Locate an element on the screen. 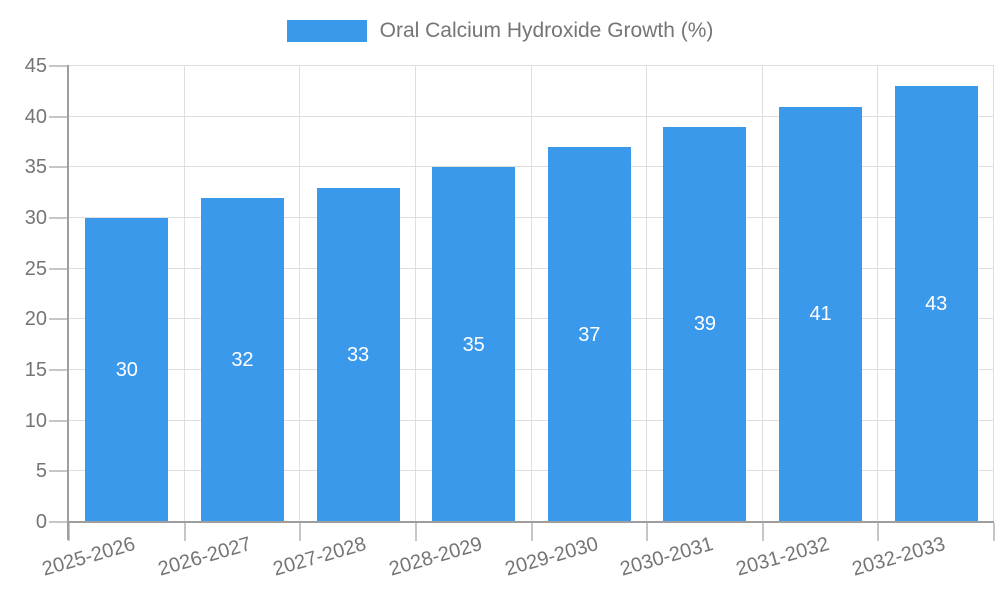 The width and height of the screenshot is (1000, 600). y-axis-tick-label: 30 is located at coordinates (35, 218).